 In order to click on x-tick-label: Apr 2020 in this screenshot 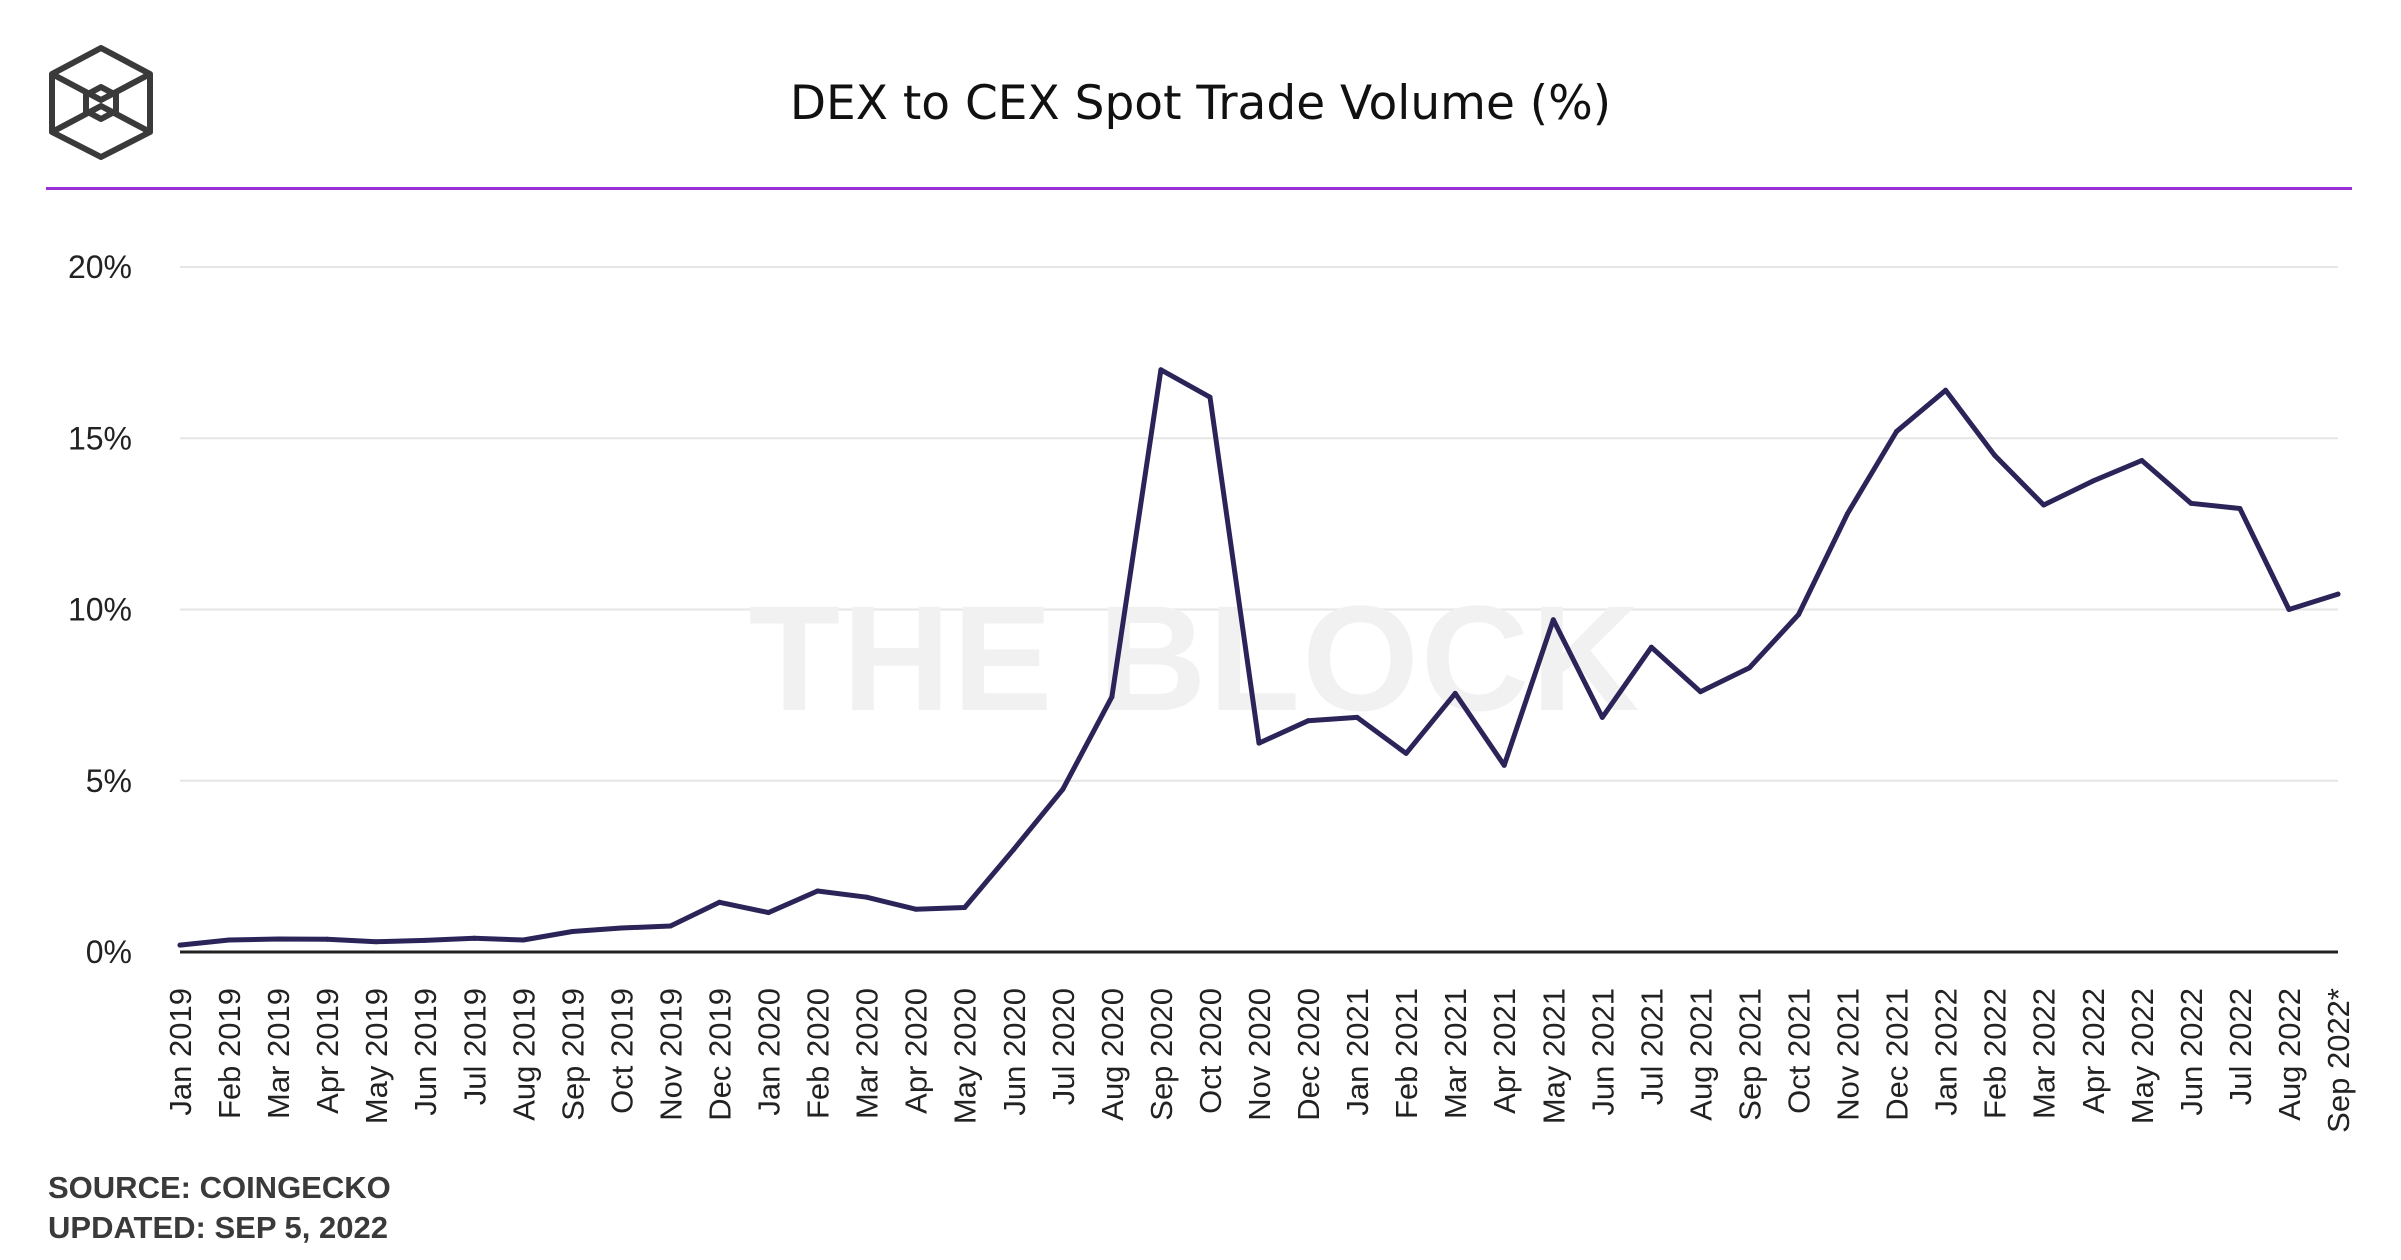, I will do `click(916, 1051)`.